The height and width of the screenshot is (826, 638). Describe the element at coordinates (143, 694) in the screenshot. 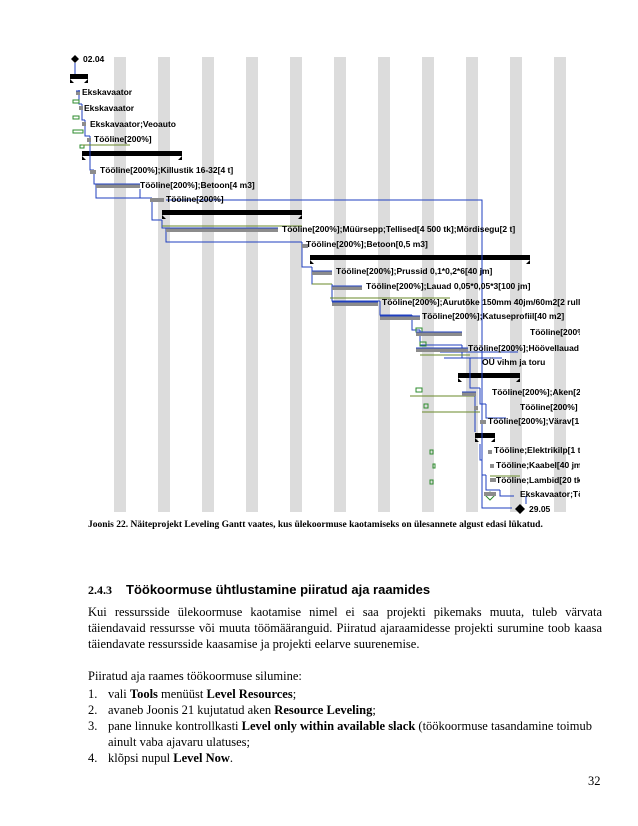

I see `menu-name: Tools` at that location.